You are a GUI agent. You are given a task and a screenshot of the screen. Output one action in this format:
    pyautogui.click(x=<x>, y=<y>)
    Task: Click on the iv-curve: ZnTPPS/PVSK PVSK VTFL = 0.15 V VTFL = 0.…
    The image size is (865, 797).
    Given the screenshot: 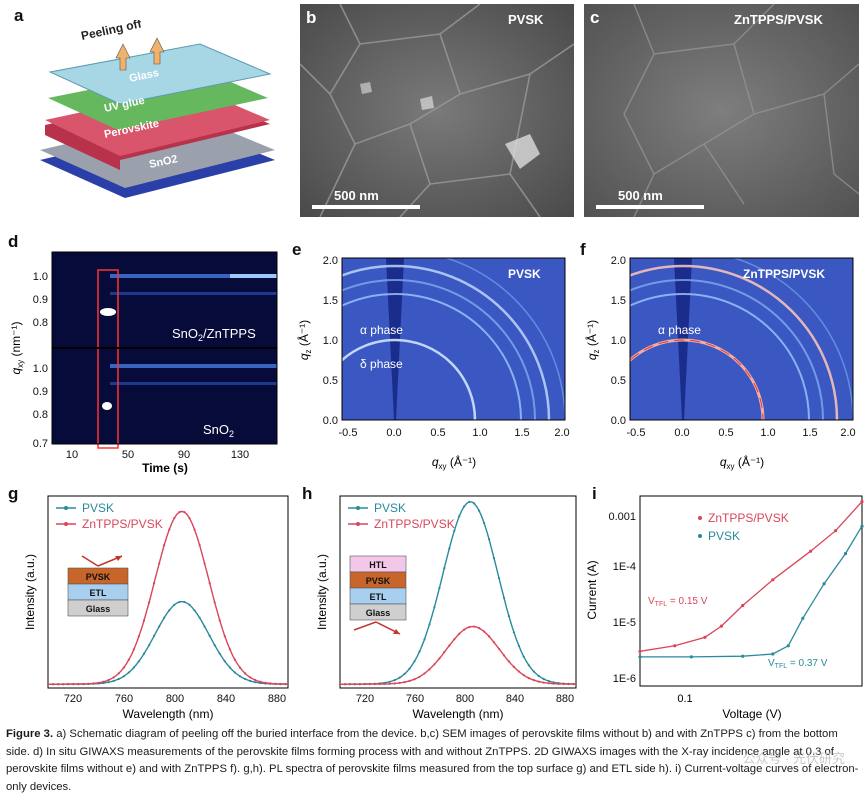 What is the action you would take?
    pyautogui.click(x=724, y=608)
    